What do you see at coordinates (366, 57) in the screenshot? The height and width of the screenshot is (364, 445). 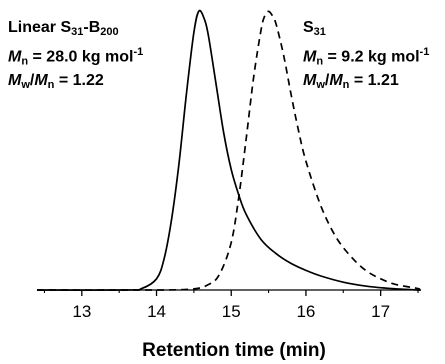 I see `mn-s31: Mn = 9.2 kg mol-1` at bounding box center [366, 57].